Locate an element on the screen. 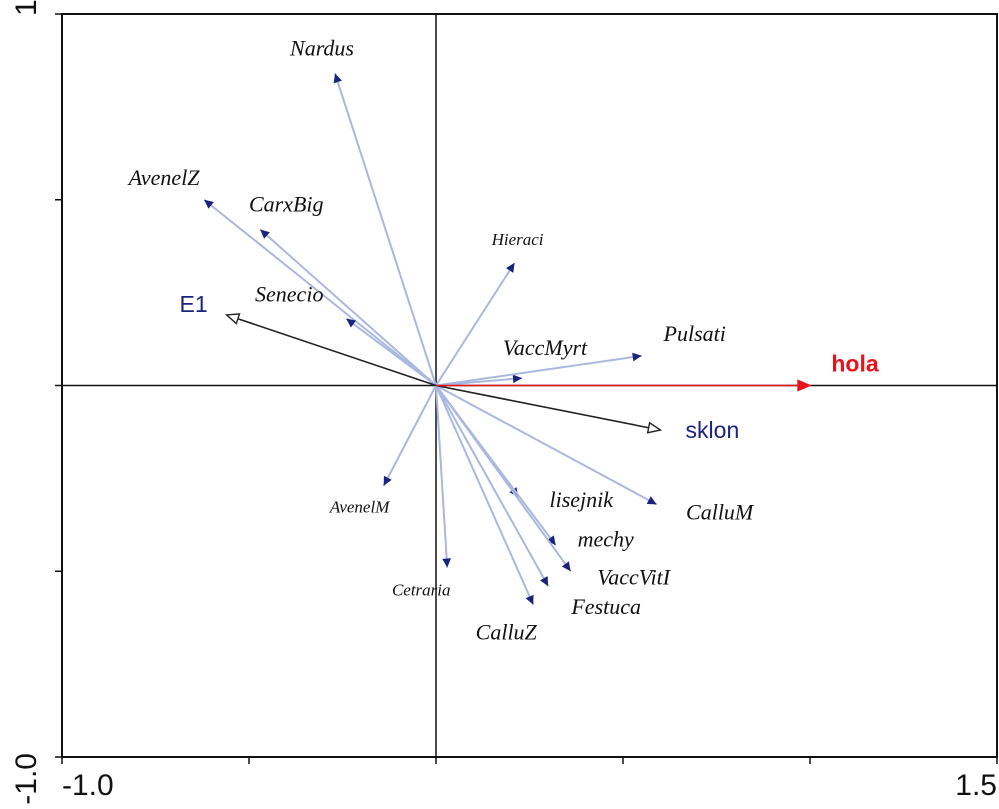  species-label: lisejnik is located at coordinates (582, 499).